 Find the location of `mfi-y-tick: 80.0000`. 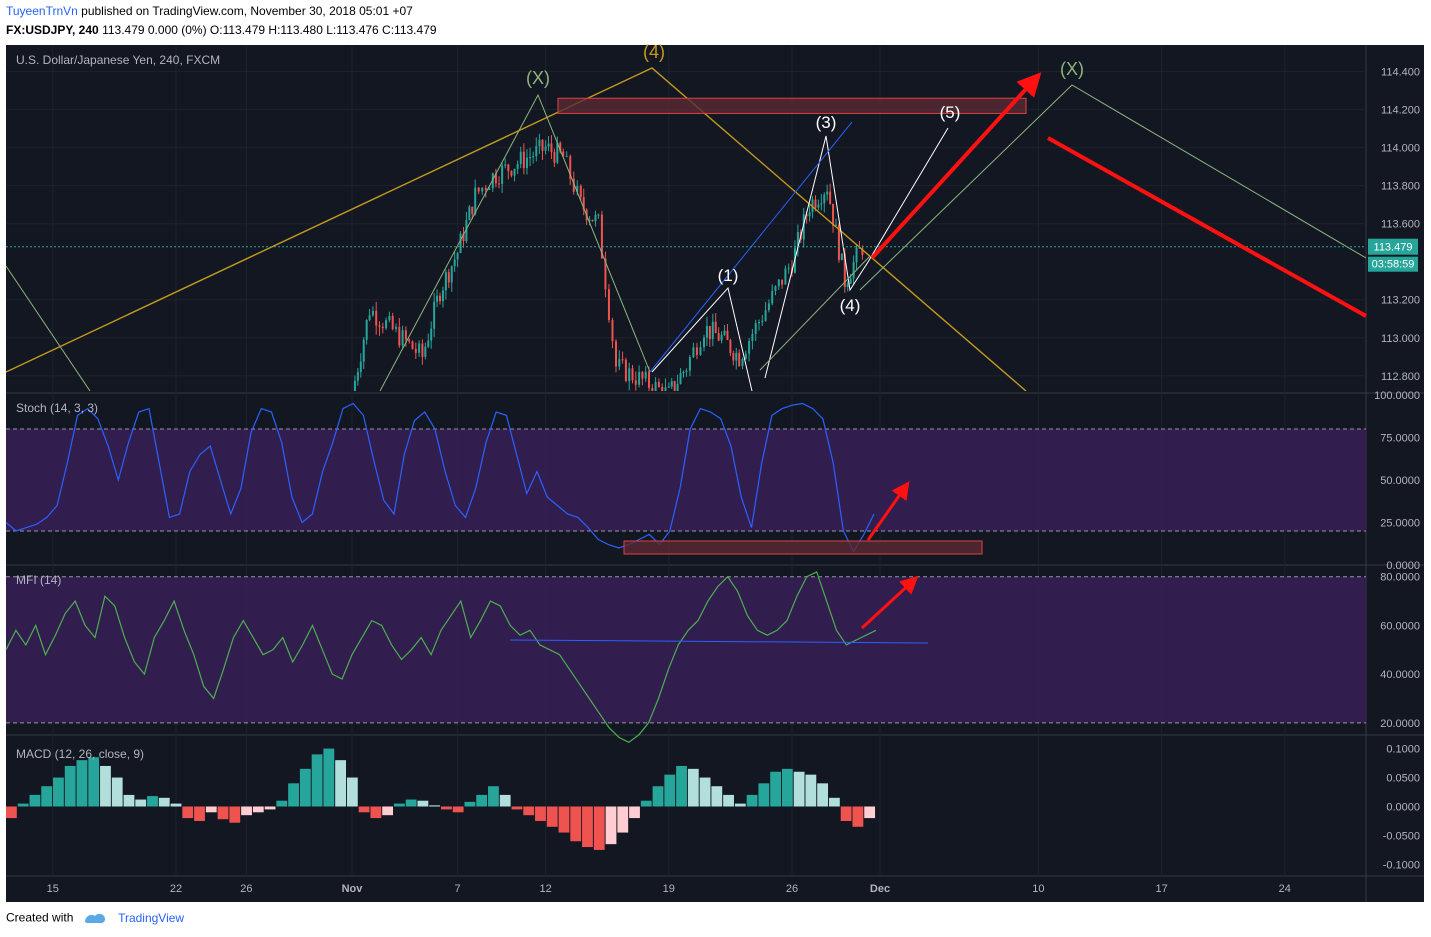

mfi-y-tick: 80.0000 is located at coordinates (1400, 578).